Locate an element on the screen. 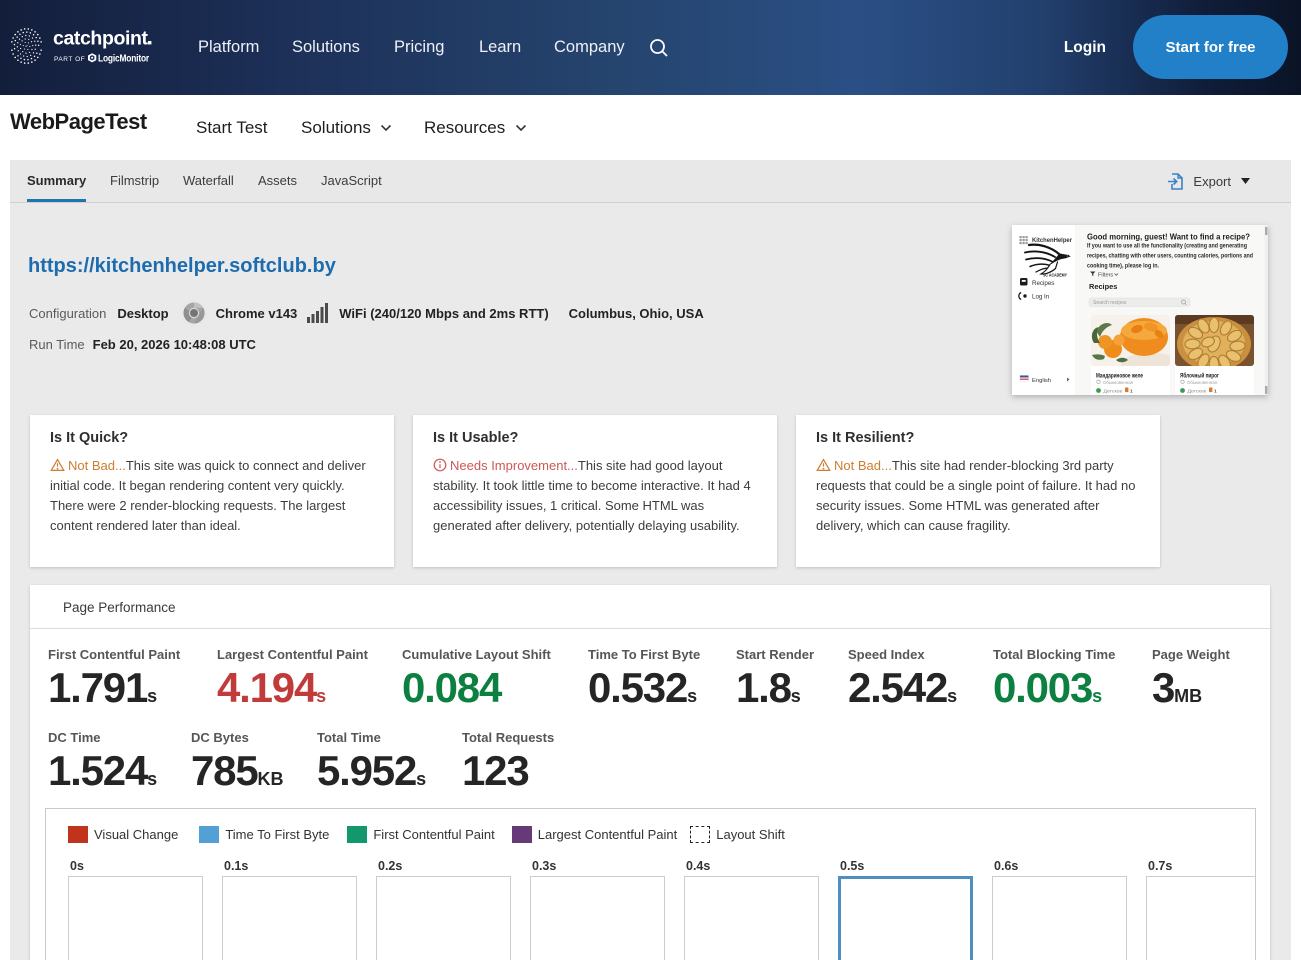  svg-text: Log In is located at coordinates (1041, 297).